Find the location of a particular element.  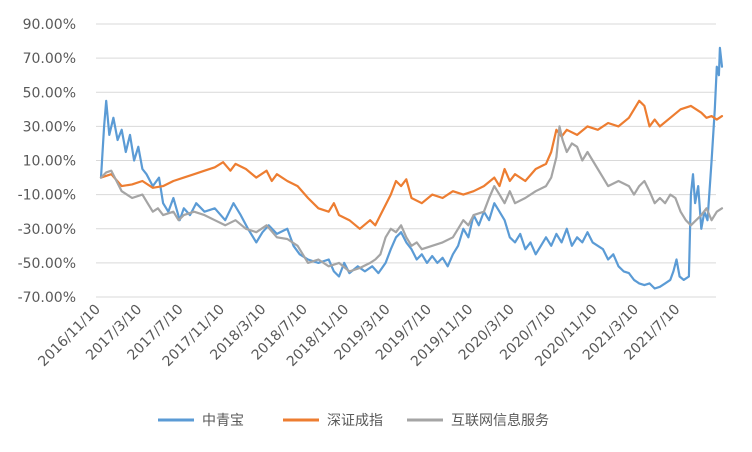

legend-label: 互联网信息服务 is located at coordinates (500, 420).